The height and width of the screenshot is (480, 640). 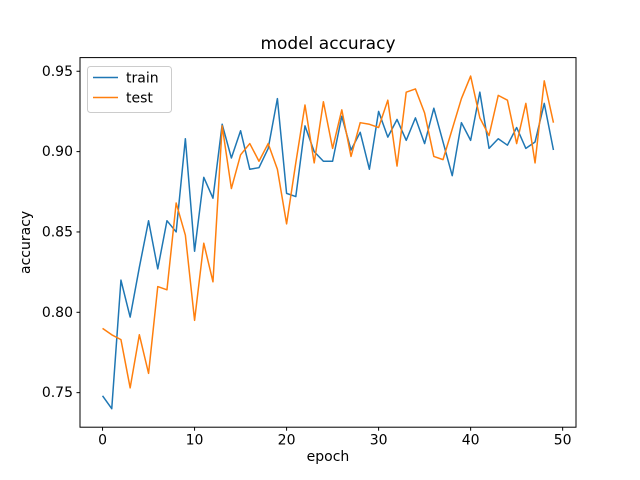 I want to click on x-tick-label: 20, so click(x=287, y=441).